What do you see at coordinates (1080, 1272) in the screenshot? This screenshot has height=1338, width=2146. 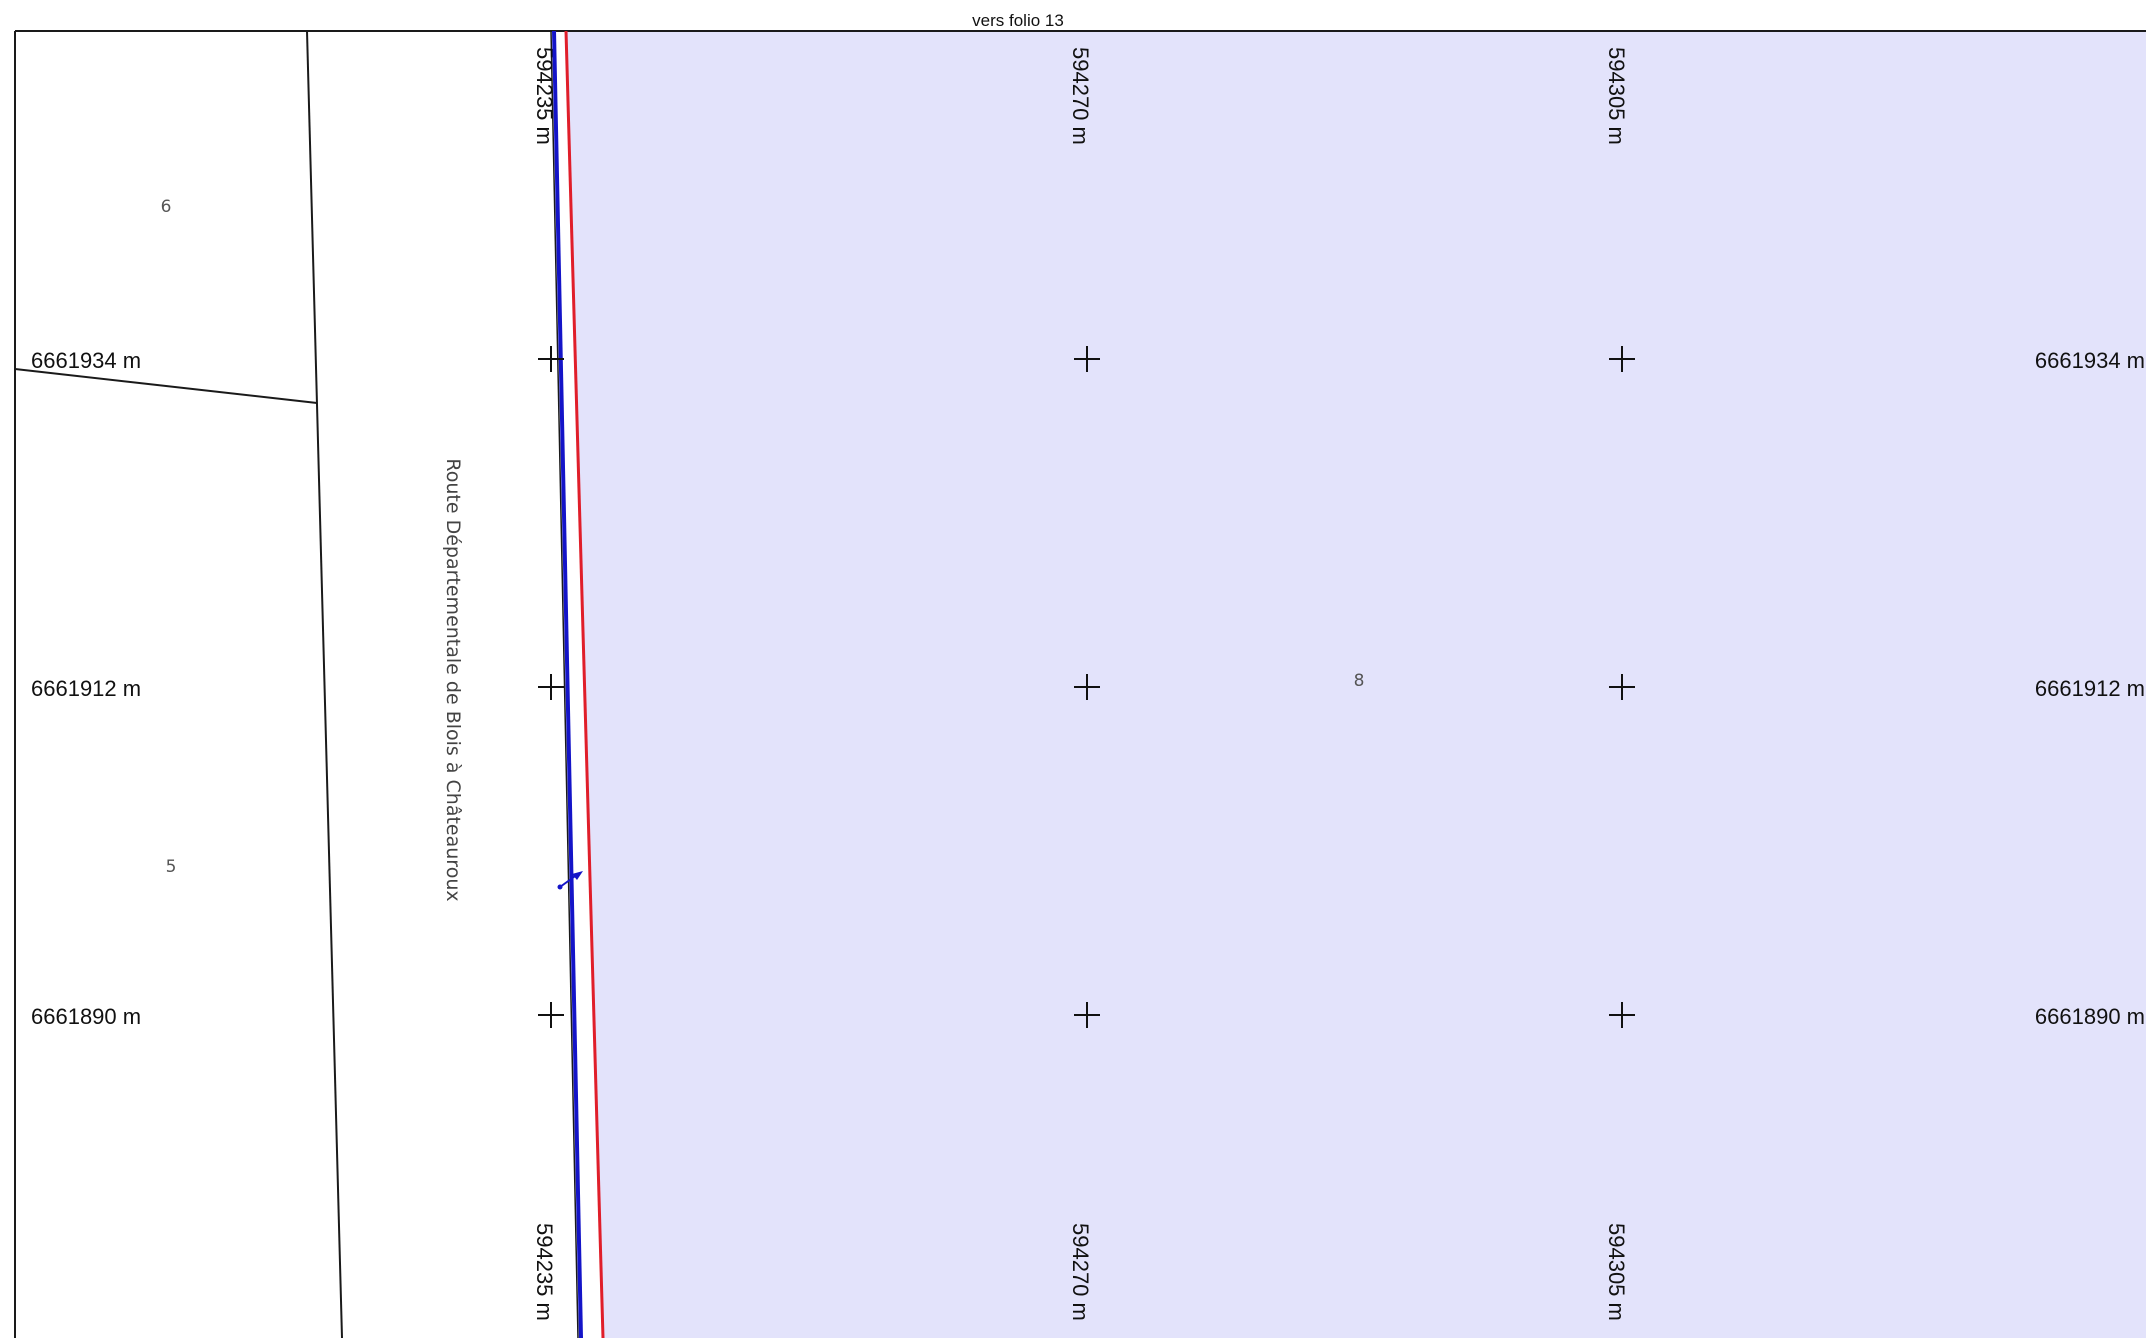 I see `easting-label-bottom-2: 594270 m` at bounding box center [1080, 1272].